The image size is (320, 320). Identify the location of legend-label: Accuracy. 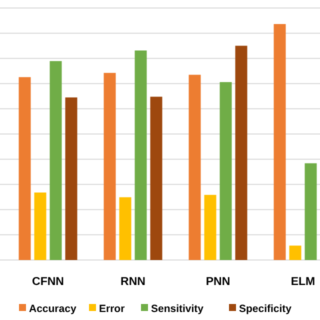
(52, 309).